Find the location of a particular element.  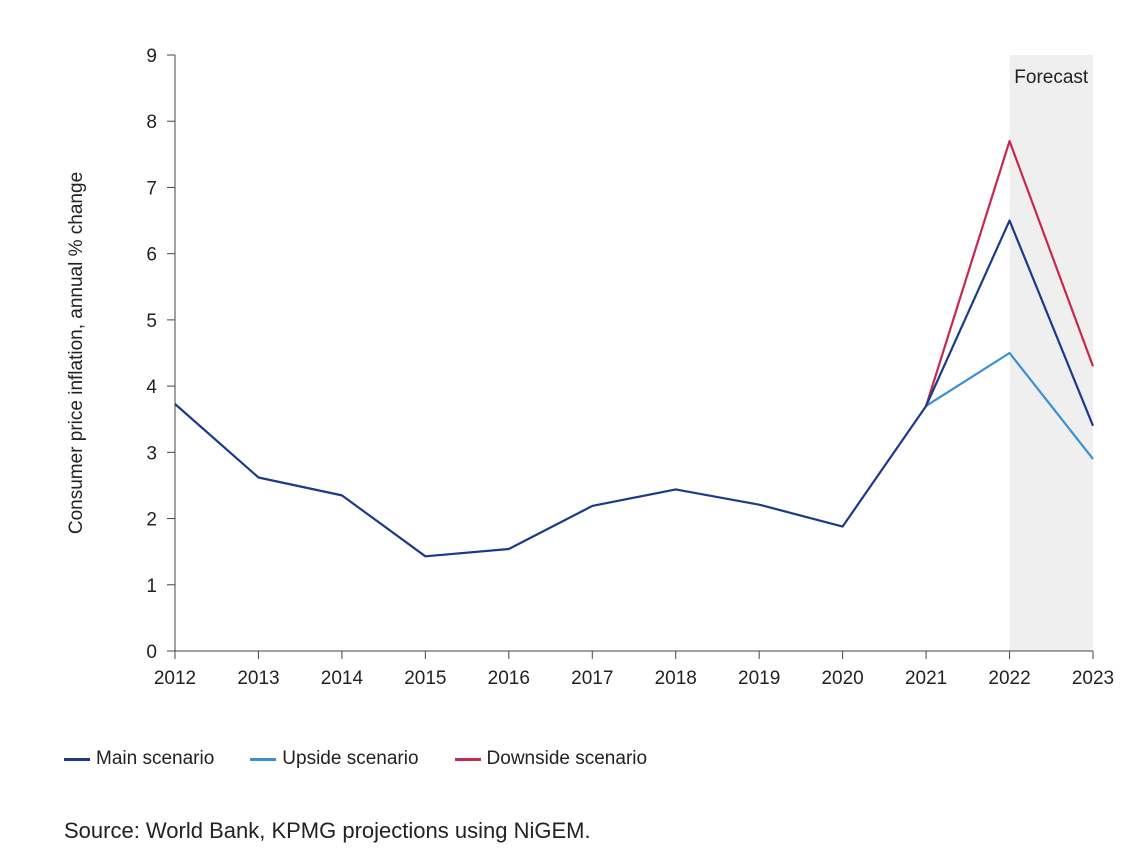

series-line-upside is located at coordinates (1009, 405).